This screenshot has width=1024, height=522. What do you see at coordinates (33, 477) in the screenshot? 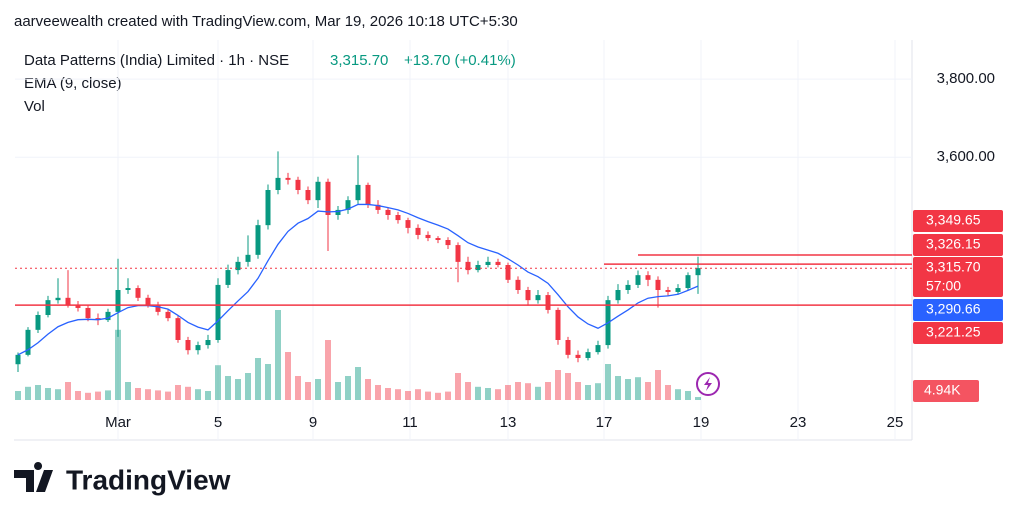
I see `logo-icon` at bounding box center [33, 477].